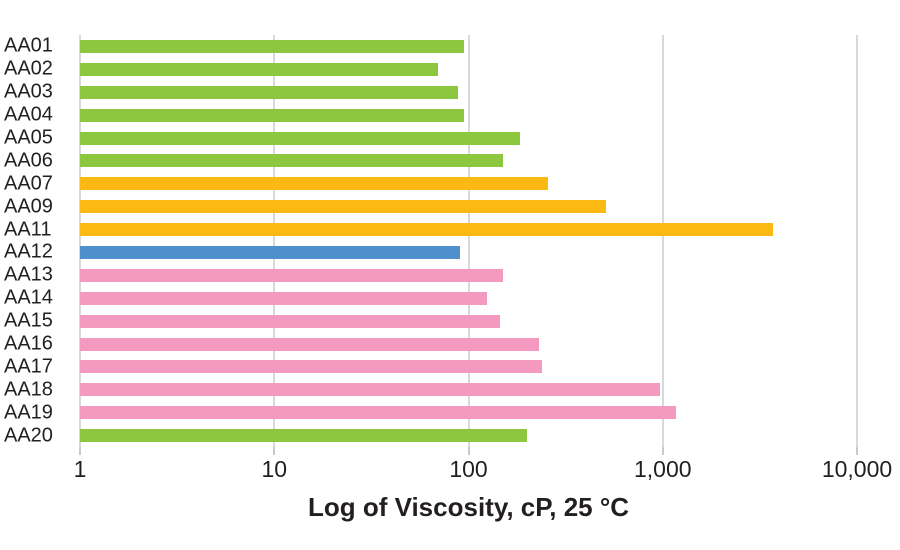  I want to click on category-label-AA13: AA13, so click(28, 274).